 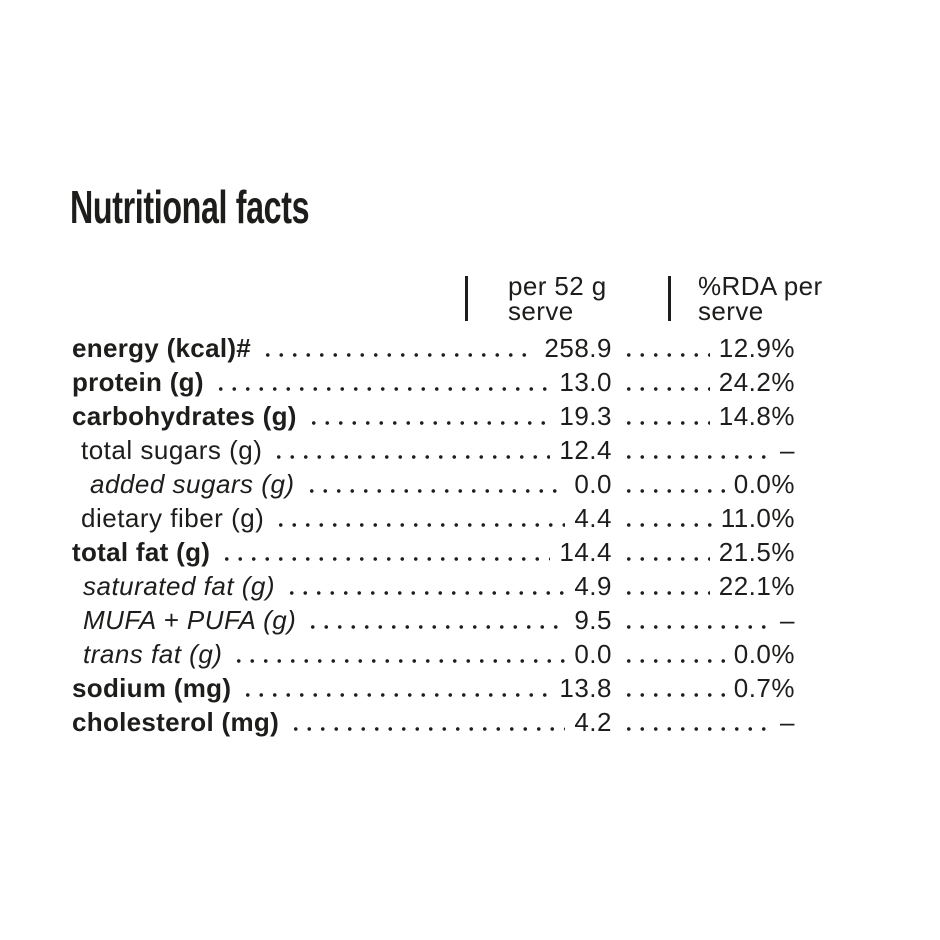 I want to click on per-serve-value: 14.4, so click(x=585, y=552).